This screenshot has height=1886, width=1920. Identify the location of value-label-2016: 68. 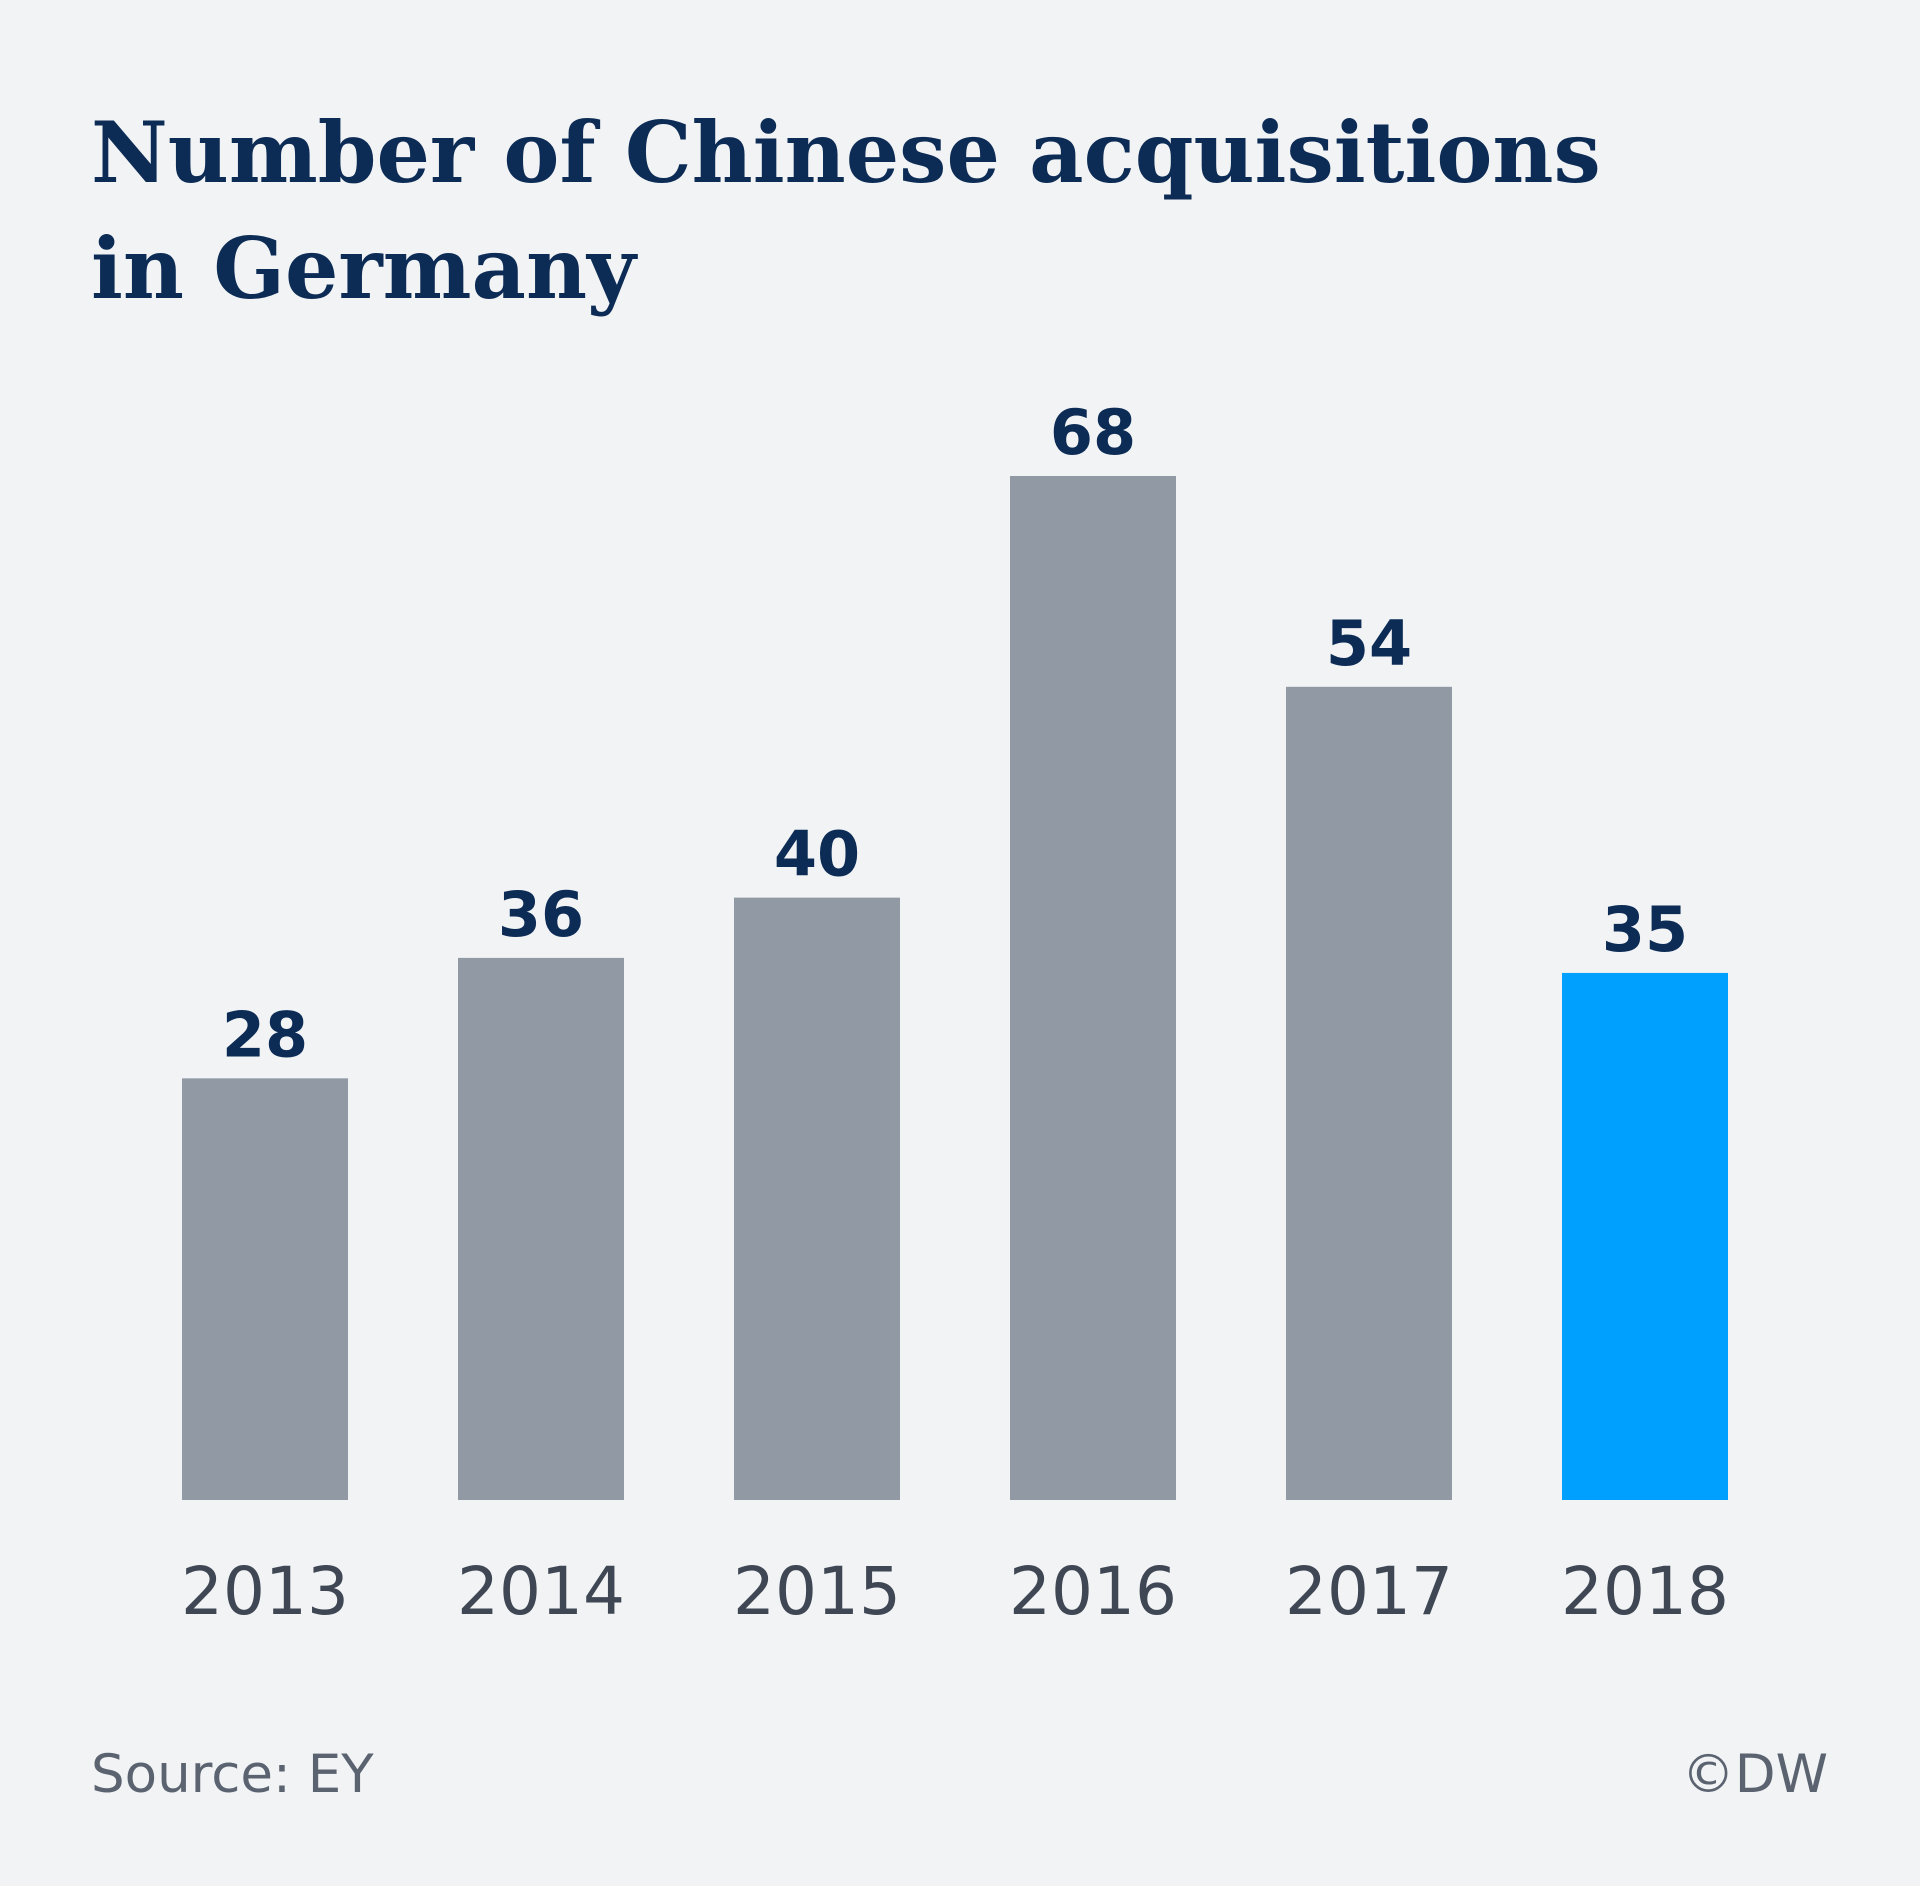
(1093, 432).